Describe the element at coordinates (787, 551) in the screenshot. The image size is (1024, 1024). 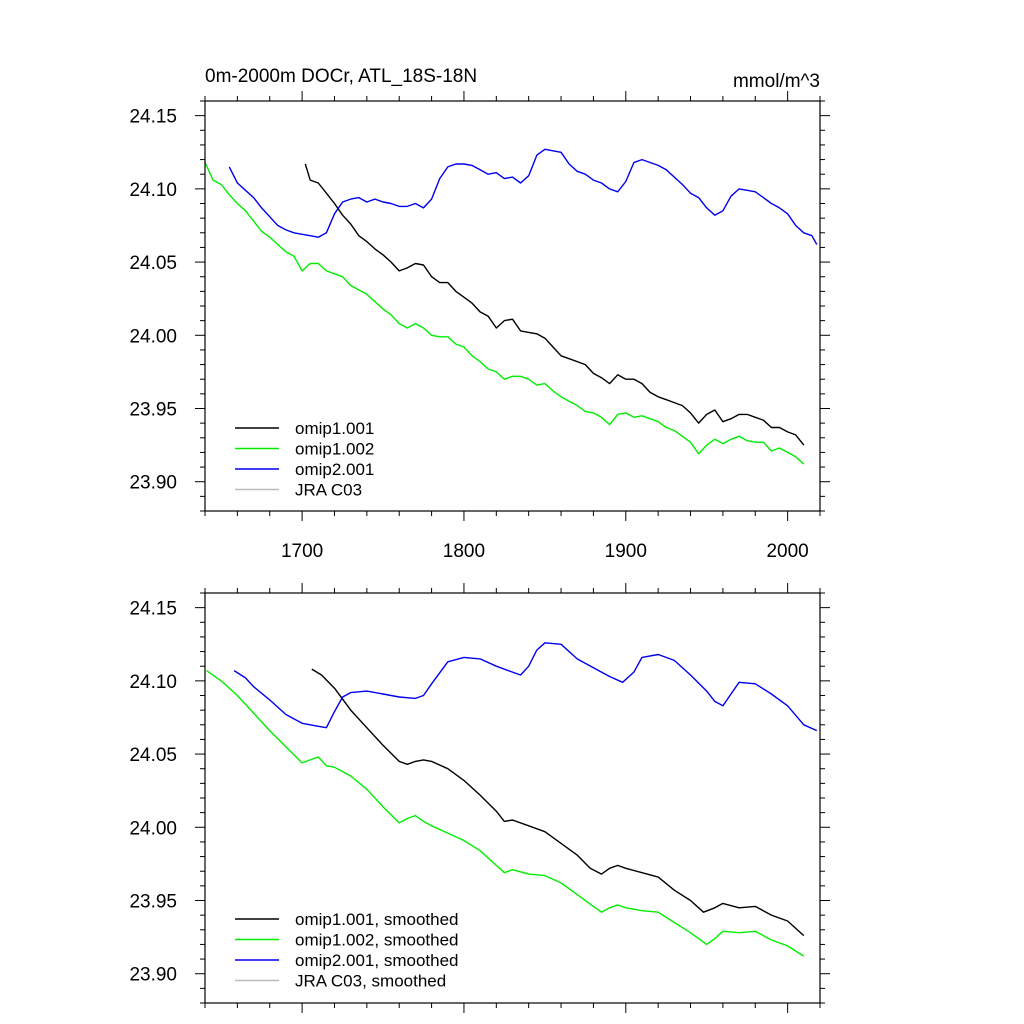
I see `x-tick-label: 2000` at that location.